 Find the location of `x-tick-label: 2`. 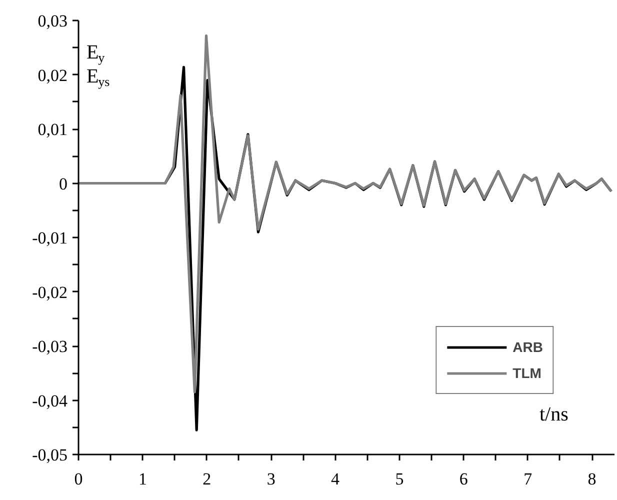

x-tick-label: 2 is located at coordinates (207, 479).